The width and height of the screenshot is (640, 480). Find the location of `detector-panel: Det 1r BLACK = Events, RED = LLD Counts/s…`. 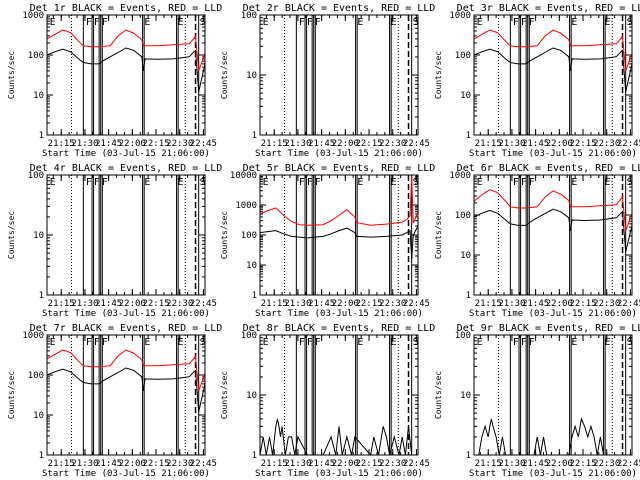

detector-panel: Det 1r BLACK = Events, RED = LLD Counts/s… is located at coordinates (114, 81).